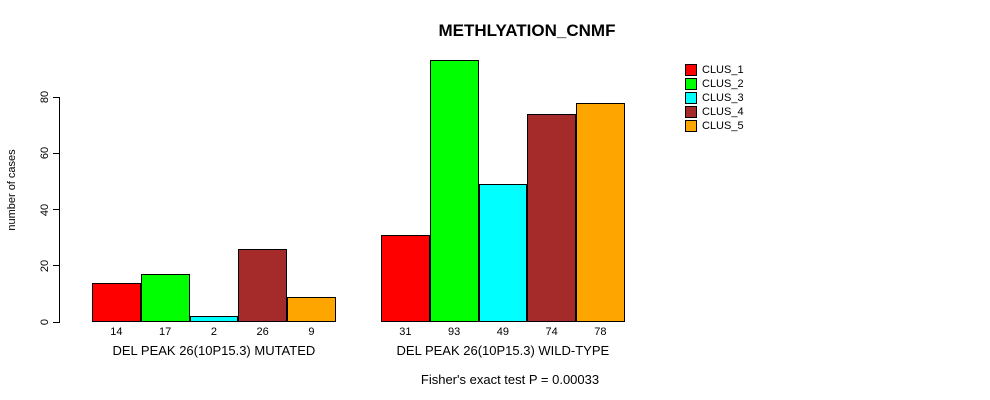 This screenshot has width=990, height=400. Describe the element at coordinates (116, 302) in the screenshot. I see `bar-clus_1-group1` at that location.